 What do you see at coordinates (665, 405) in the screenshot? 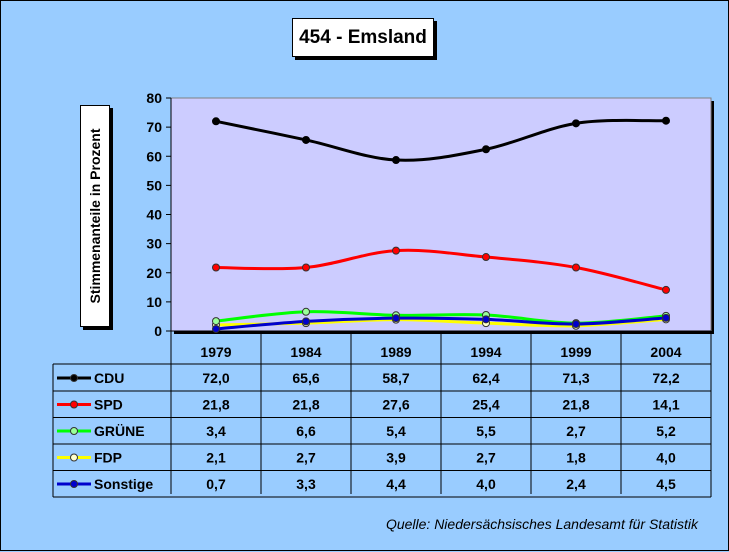
I see `data-table-value: 14,1` at bounding box center [665, 405].